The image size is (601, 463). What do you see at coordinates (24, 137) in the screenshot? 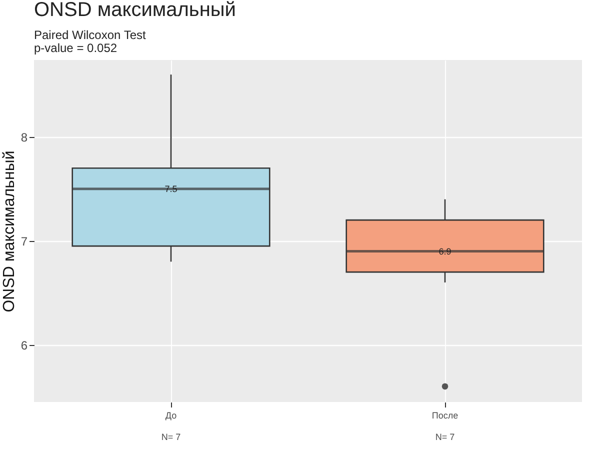
I see `y-tick-label: 8` at bounding box center [24, 137].